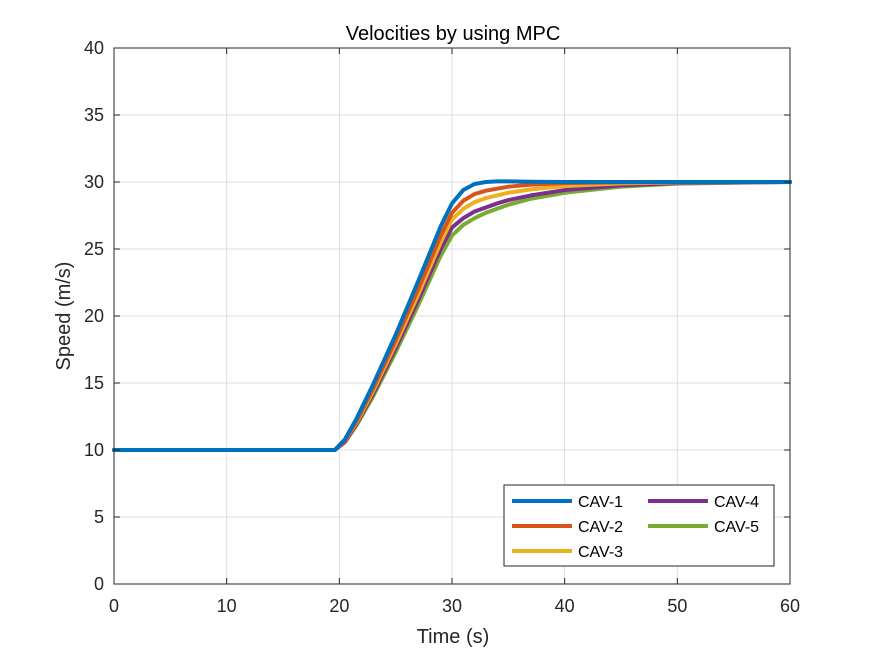 The height and width of the screenshot is (656, 875). I want to click on x-axis-label: Time (s), so click(453, 637).